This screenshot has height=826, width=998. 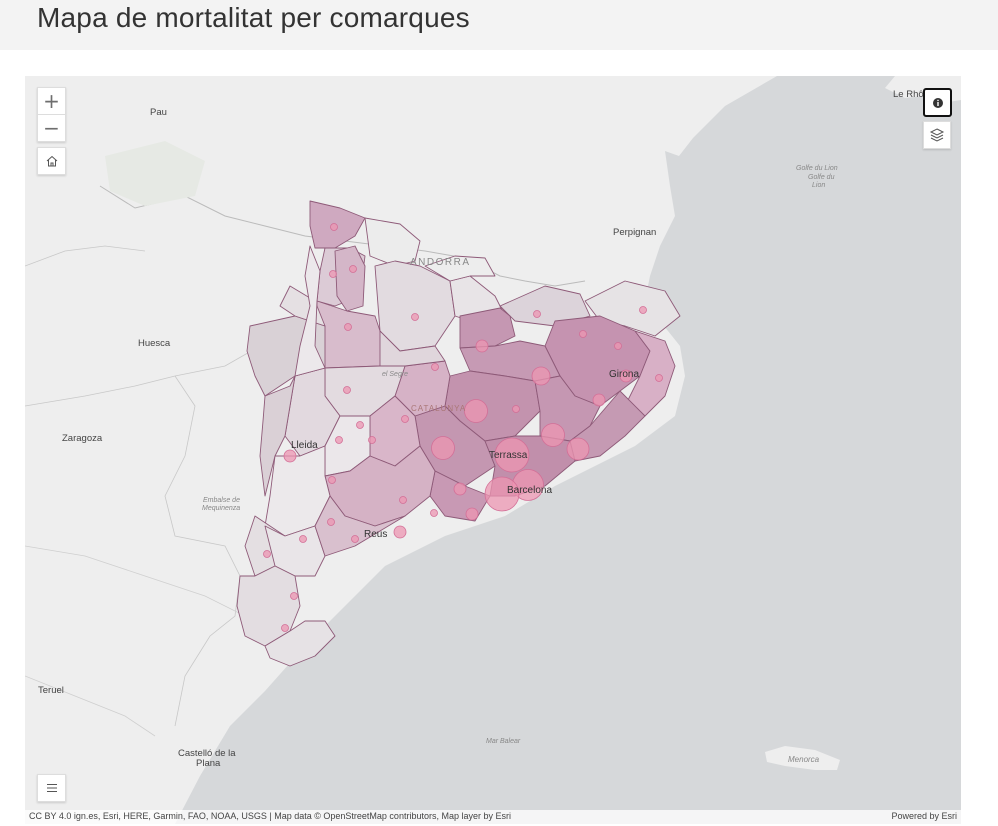 I want to click on zoom-in-button: +, so click(x=51, y=101).